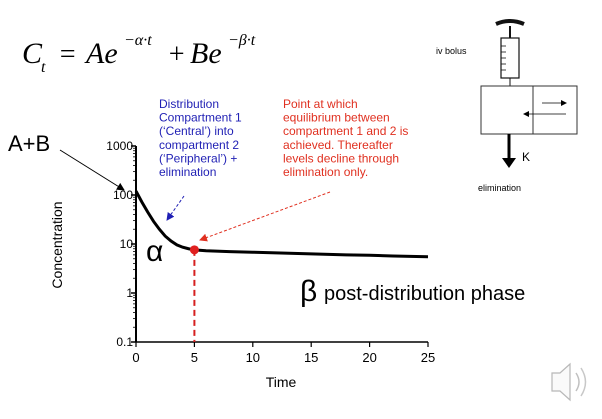 Image resolution: width=602 pixels, height=419 pixels. I want to click on equation-term1: Ae, so click(101, 53).